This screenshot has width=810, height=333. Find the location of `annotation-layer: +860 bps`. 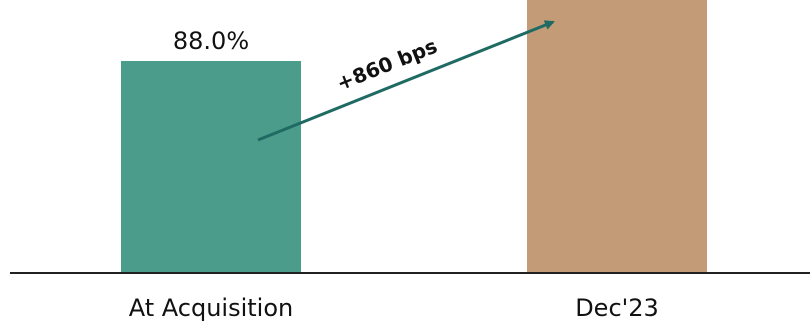

annotation-layer: +860 bps is located at coordinates (406, 81).